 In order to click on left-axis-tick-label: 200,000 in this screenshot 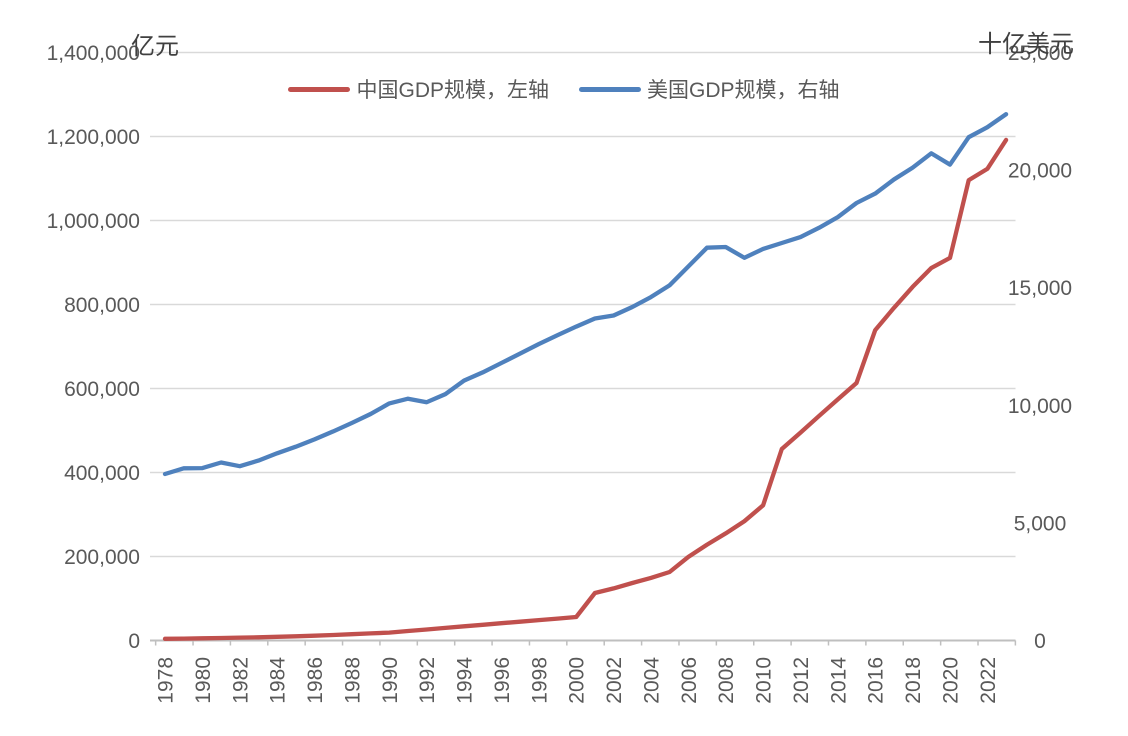, I will do `click(102, 557)`.